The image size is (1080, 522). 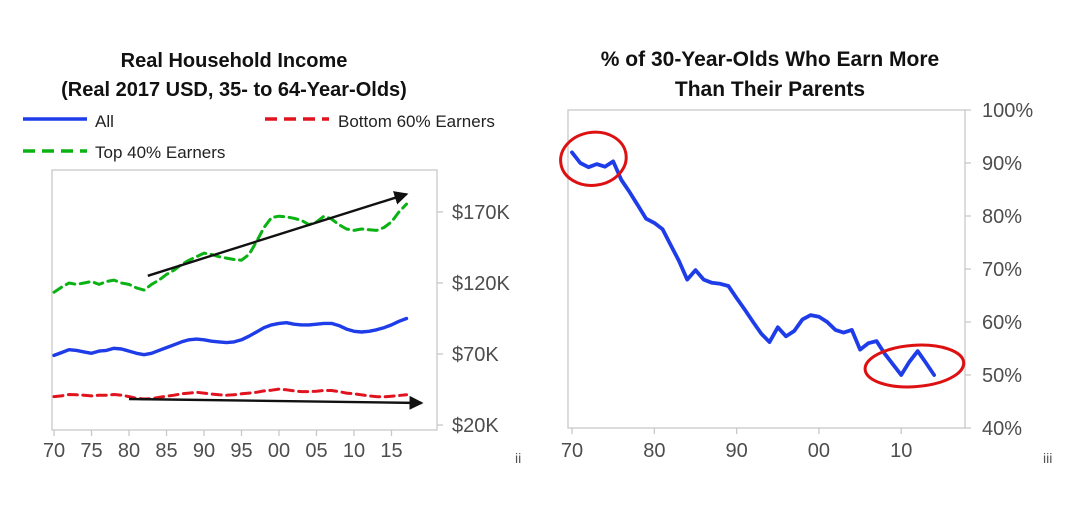 What do you see at coordinates (54, 451) in the screenshot?
I see `income-chart-x-tick-label: 70` at bounding box center [54, 451].